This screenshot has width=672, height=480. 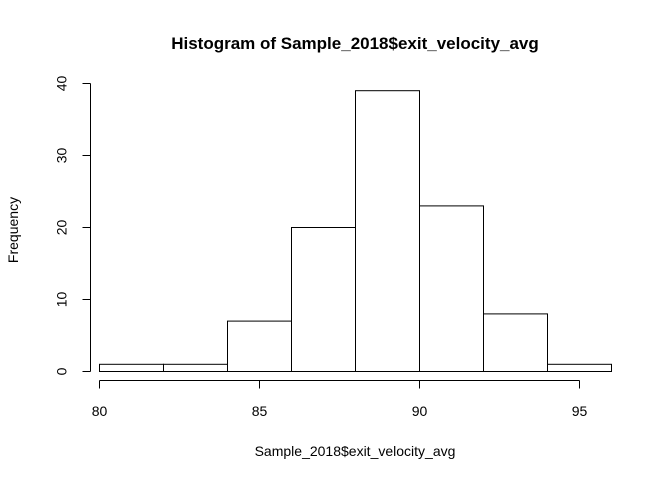 I want to click on y-tick-label-3: 30, so click(x=62, y=156).